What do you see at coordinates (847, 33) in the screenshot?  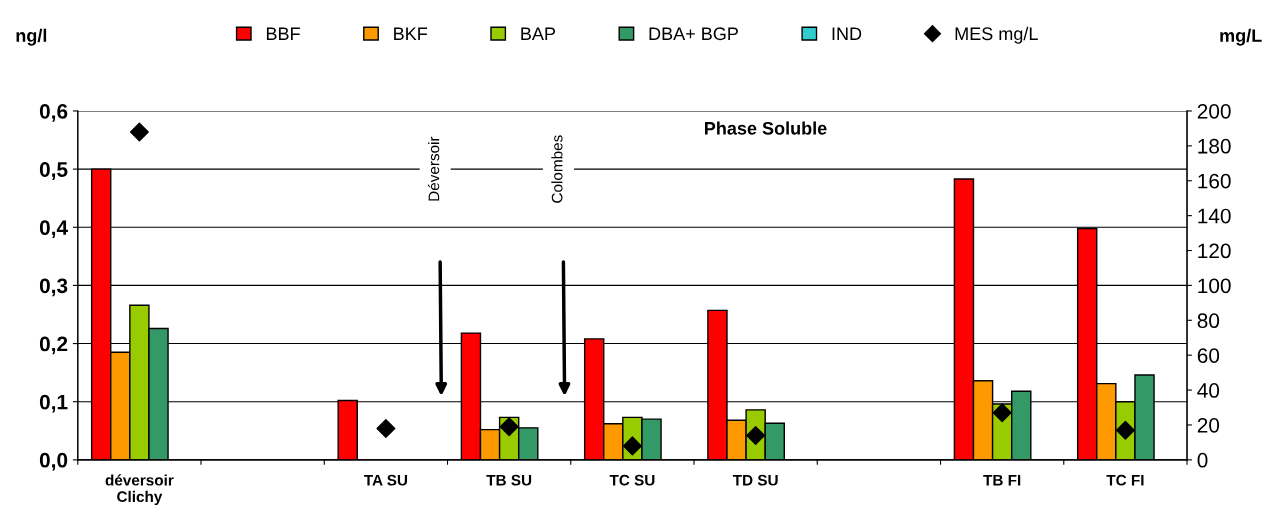 I see `legend-label: IND` at bounding box center [847, 33].